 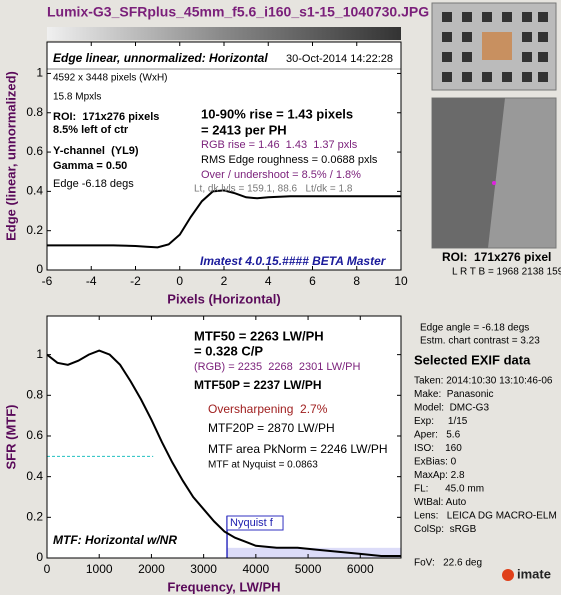 What do you see at coordinates (440, 502) in the screenshot?
I see `exif-line: WtBal: Auto` at bounding box center [440, 502].